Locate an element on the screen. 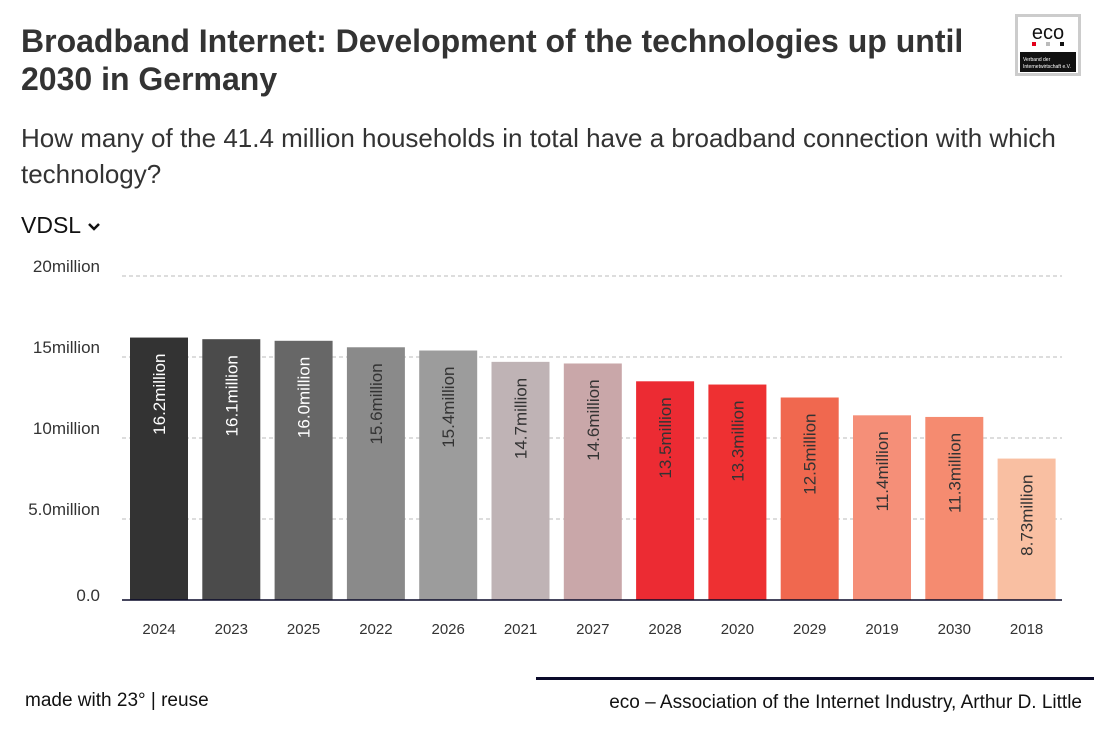 The image size is (1104, 736). footer-credits: made with 23° | reuse is located at coordinates (117, 701).